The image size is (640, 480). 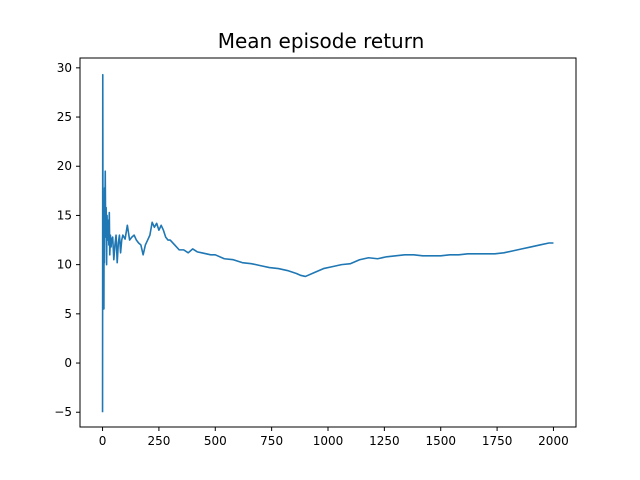 I want to click on y-tick-label: −5, so click(x=63, y=412).